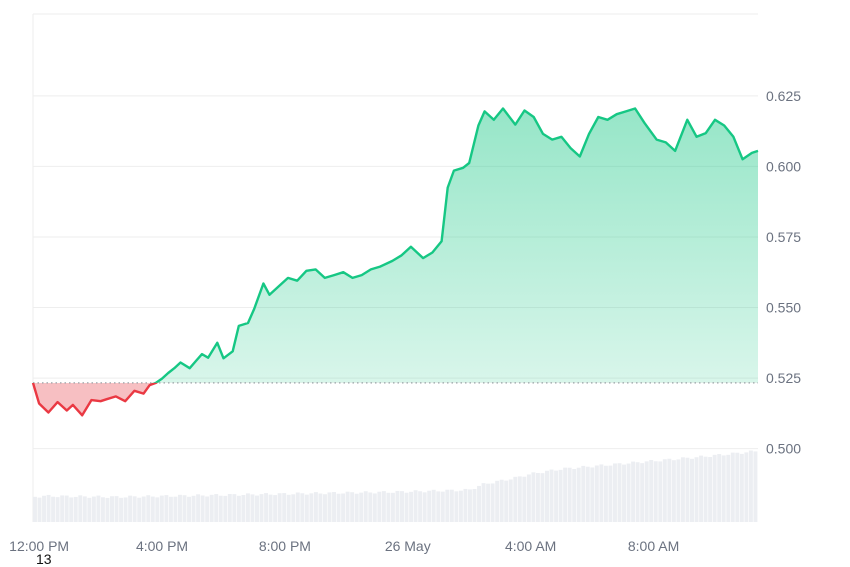 The width and height of the screenshot is (850, 567). I want to click on price-line-down, so click(95, 399).